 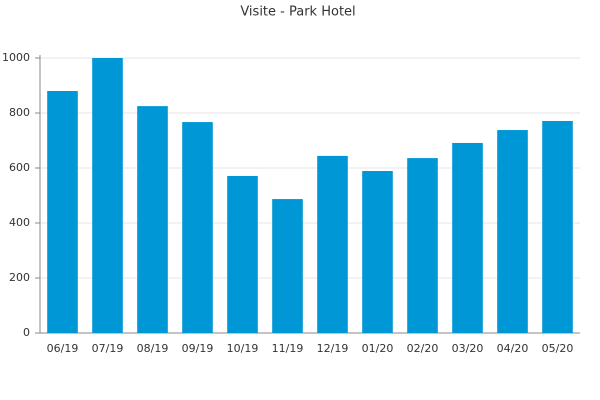 What do you see at coordinates (513, 348) in the screenshot?
I see `x-tick-label: 04/20` at bounding box center [513, 348].